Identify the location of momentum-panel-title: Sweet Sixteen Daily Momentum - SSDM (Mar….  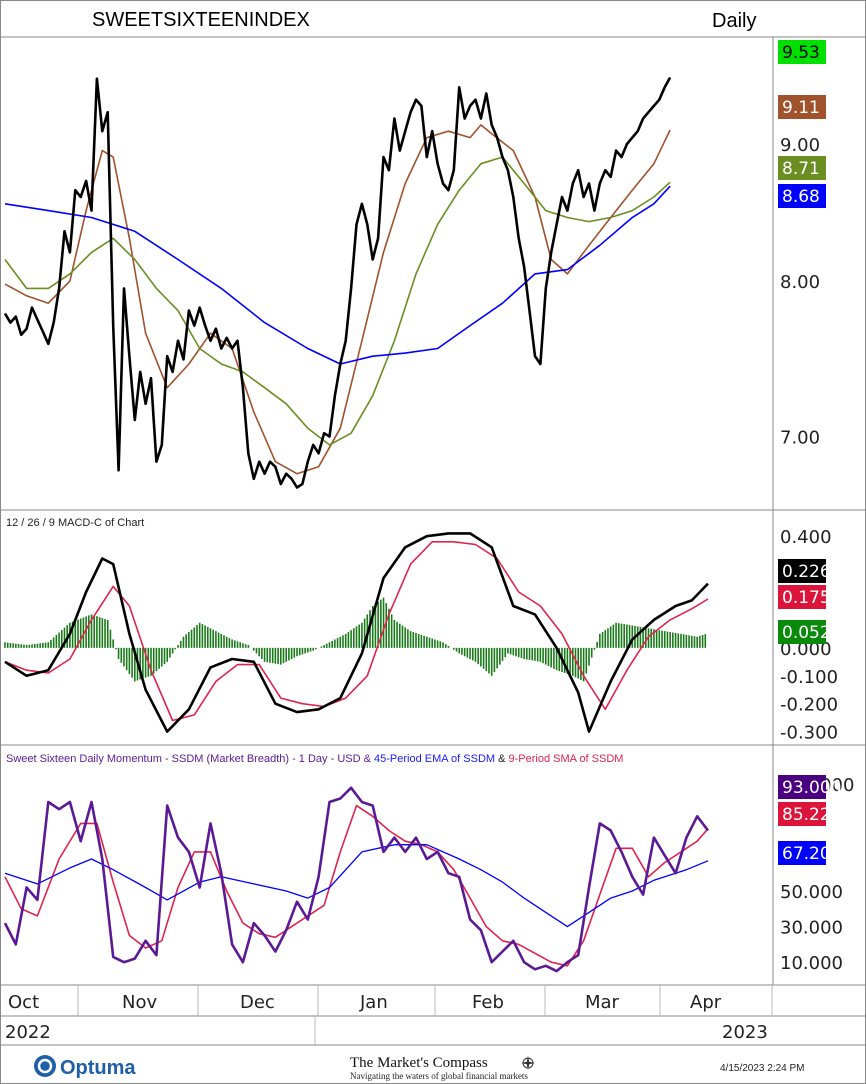
(314, 759).